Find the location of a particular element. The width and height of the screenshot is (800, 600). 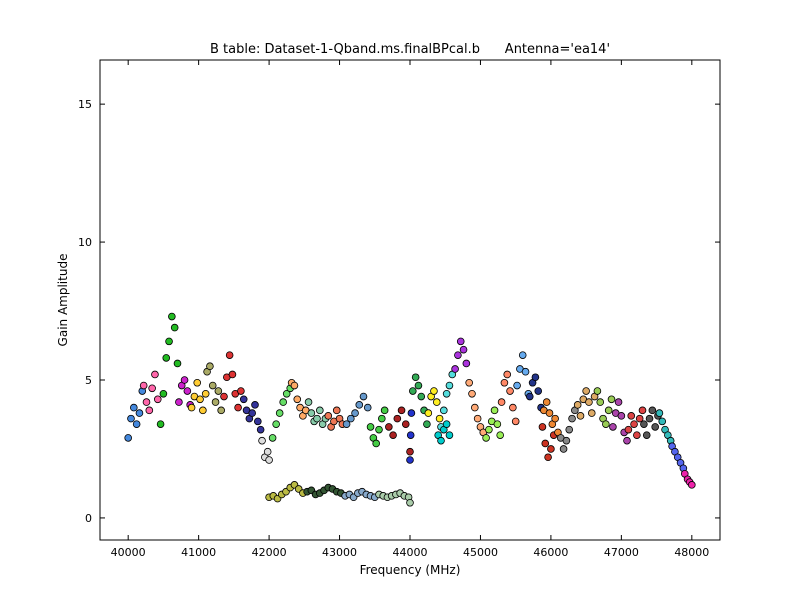

x-tick-label: 42000 is located at coordinates (269, 552).